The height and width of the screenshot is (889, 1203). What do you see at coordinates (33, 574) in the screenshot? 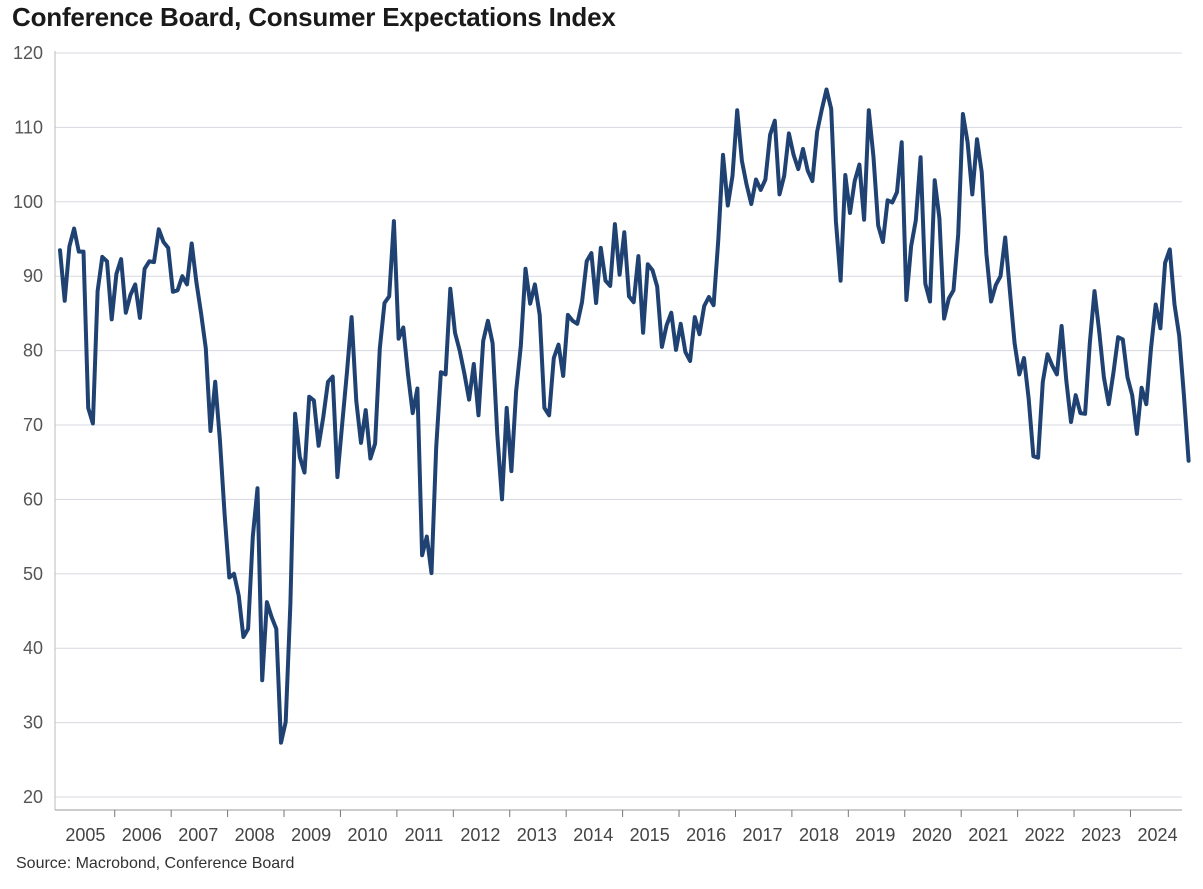
I see `y-tick-label: 50` at bounding box center [33, 574].